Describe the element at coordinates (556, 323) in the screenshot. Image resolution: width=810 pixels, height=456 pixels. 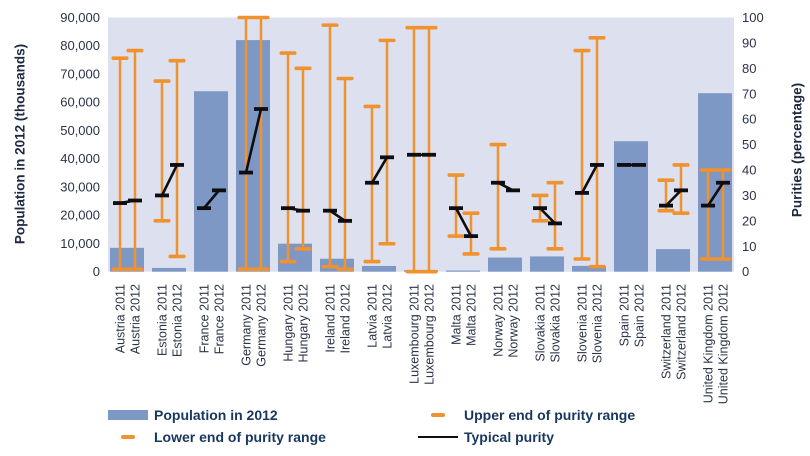
I see `x-axis-tick-label: Slovakia 2012` at that location.